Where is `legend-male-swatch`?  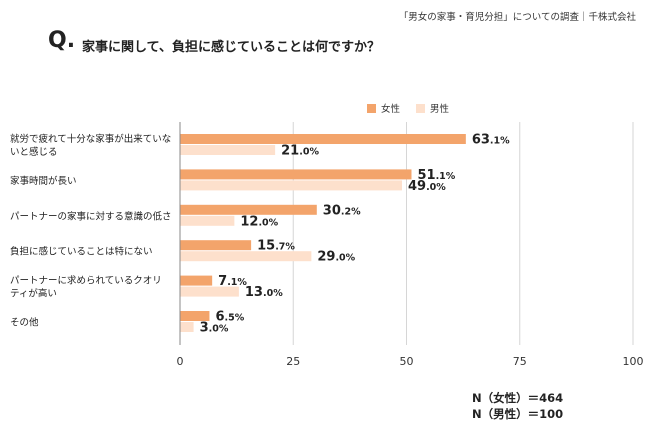
legend-male-swatch is located at coordinates (421, 108).